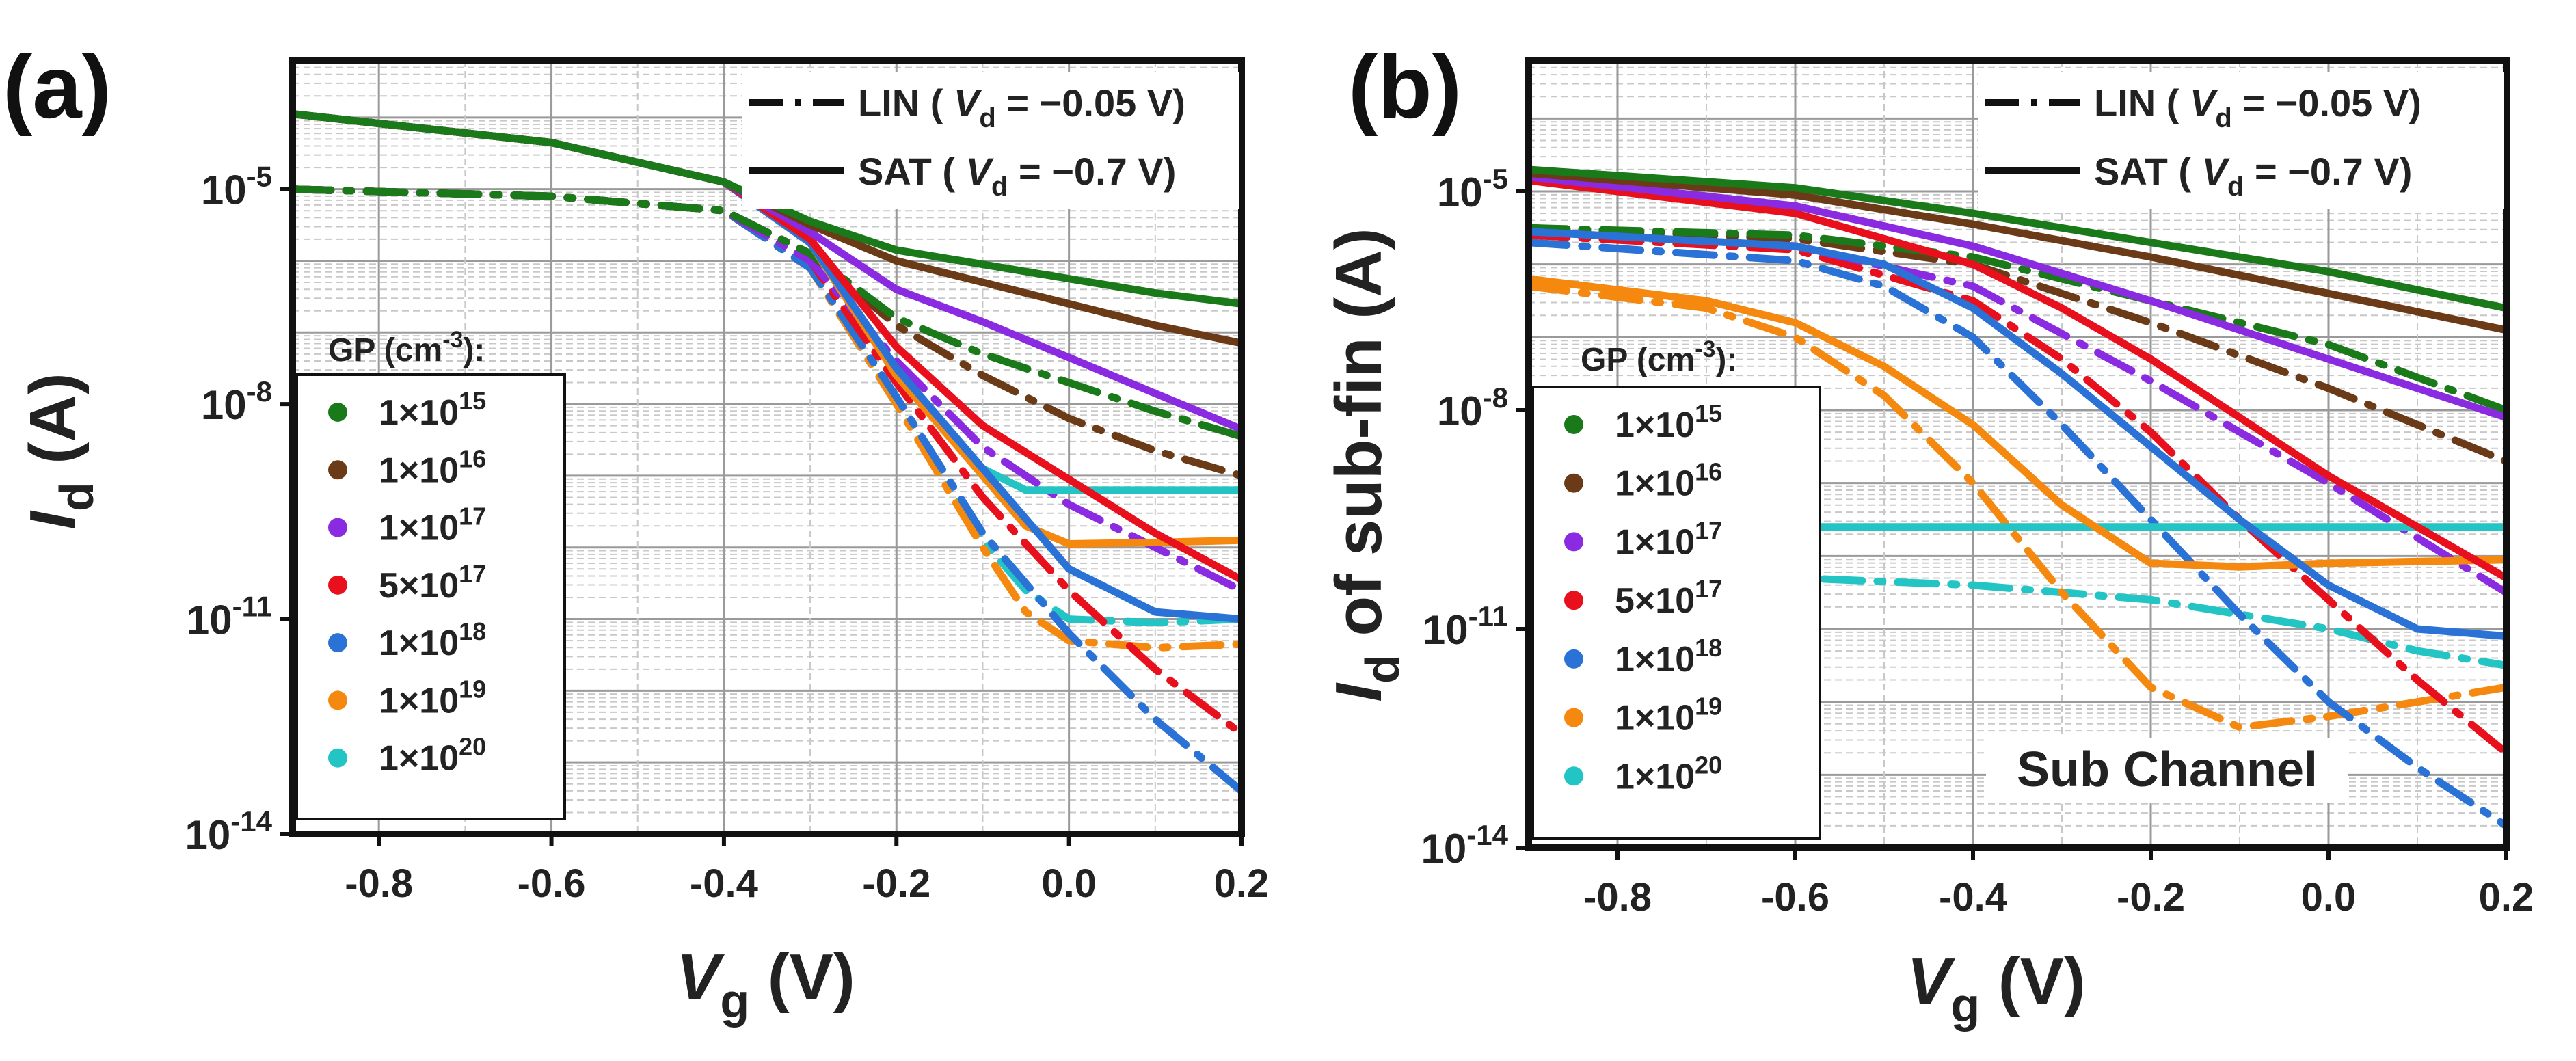 The height and width of the screenshot is (1061, 2576). Describe the element at coordinates (2017, 622) in the screenshot. I see `series-line-lin-gp6` at that location.